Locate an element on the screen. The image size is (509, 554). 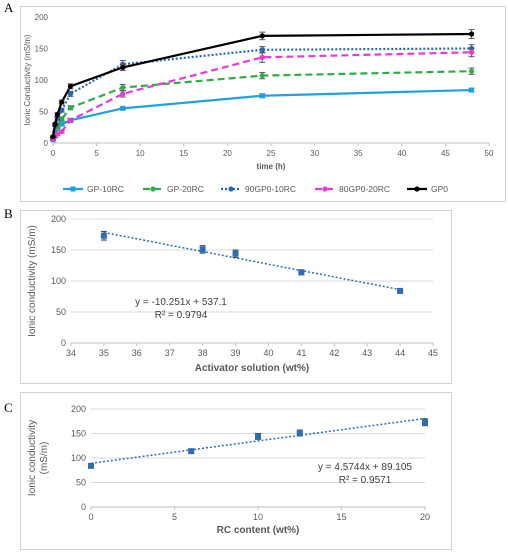
x-tick-label: 37 is located at coordinates (170, 353).